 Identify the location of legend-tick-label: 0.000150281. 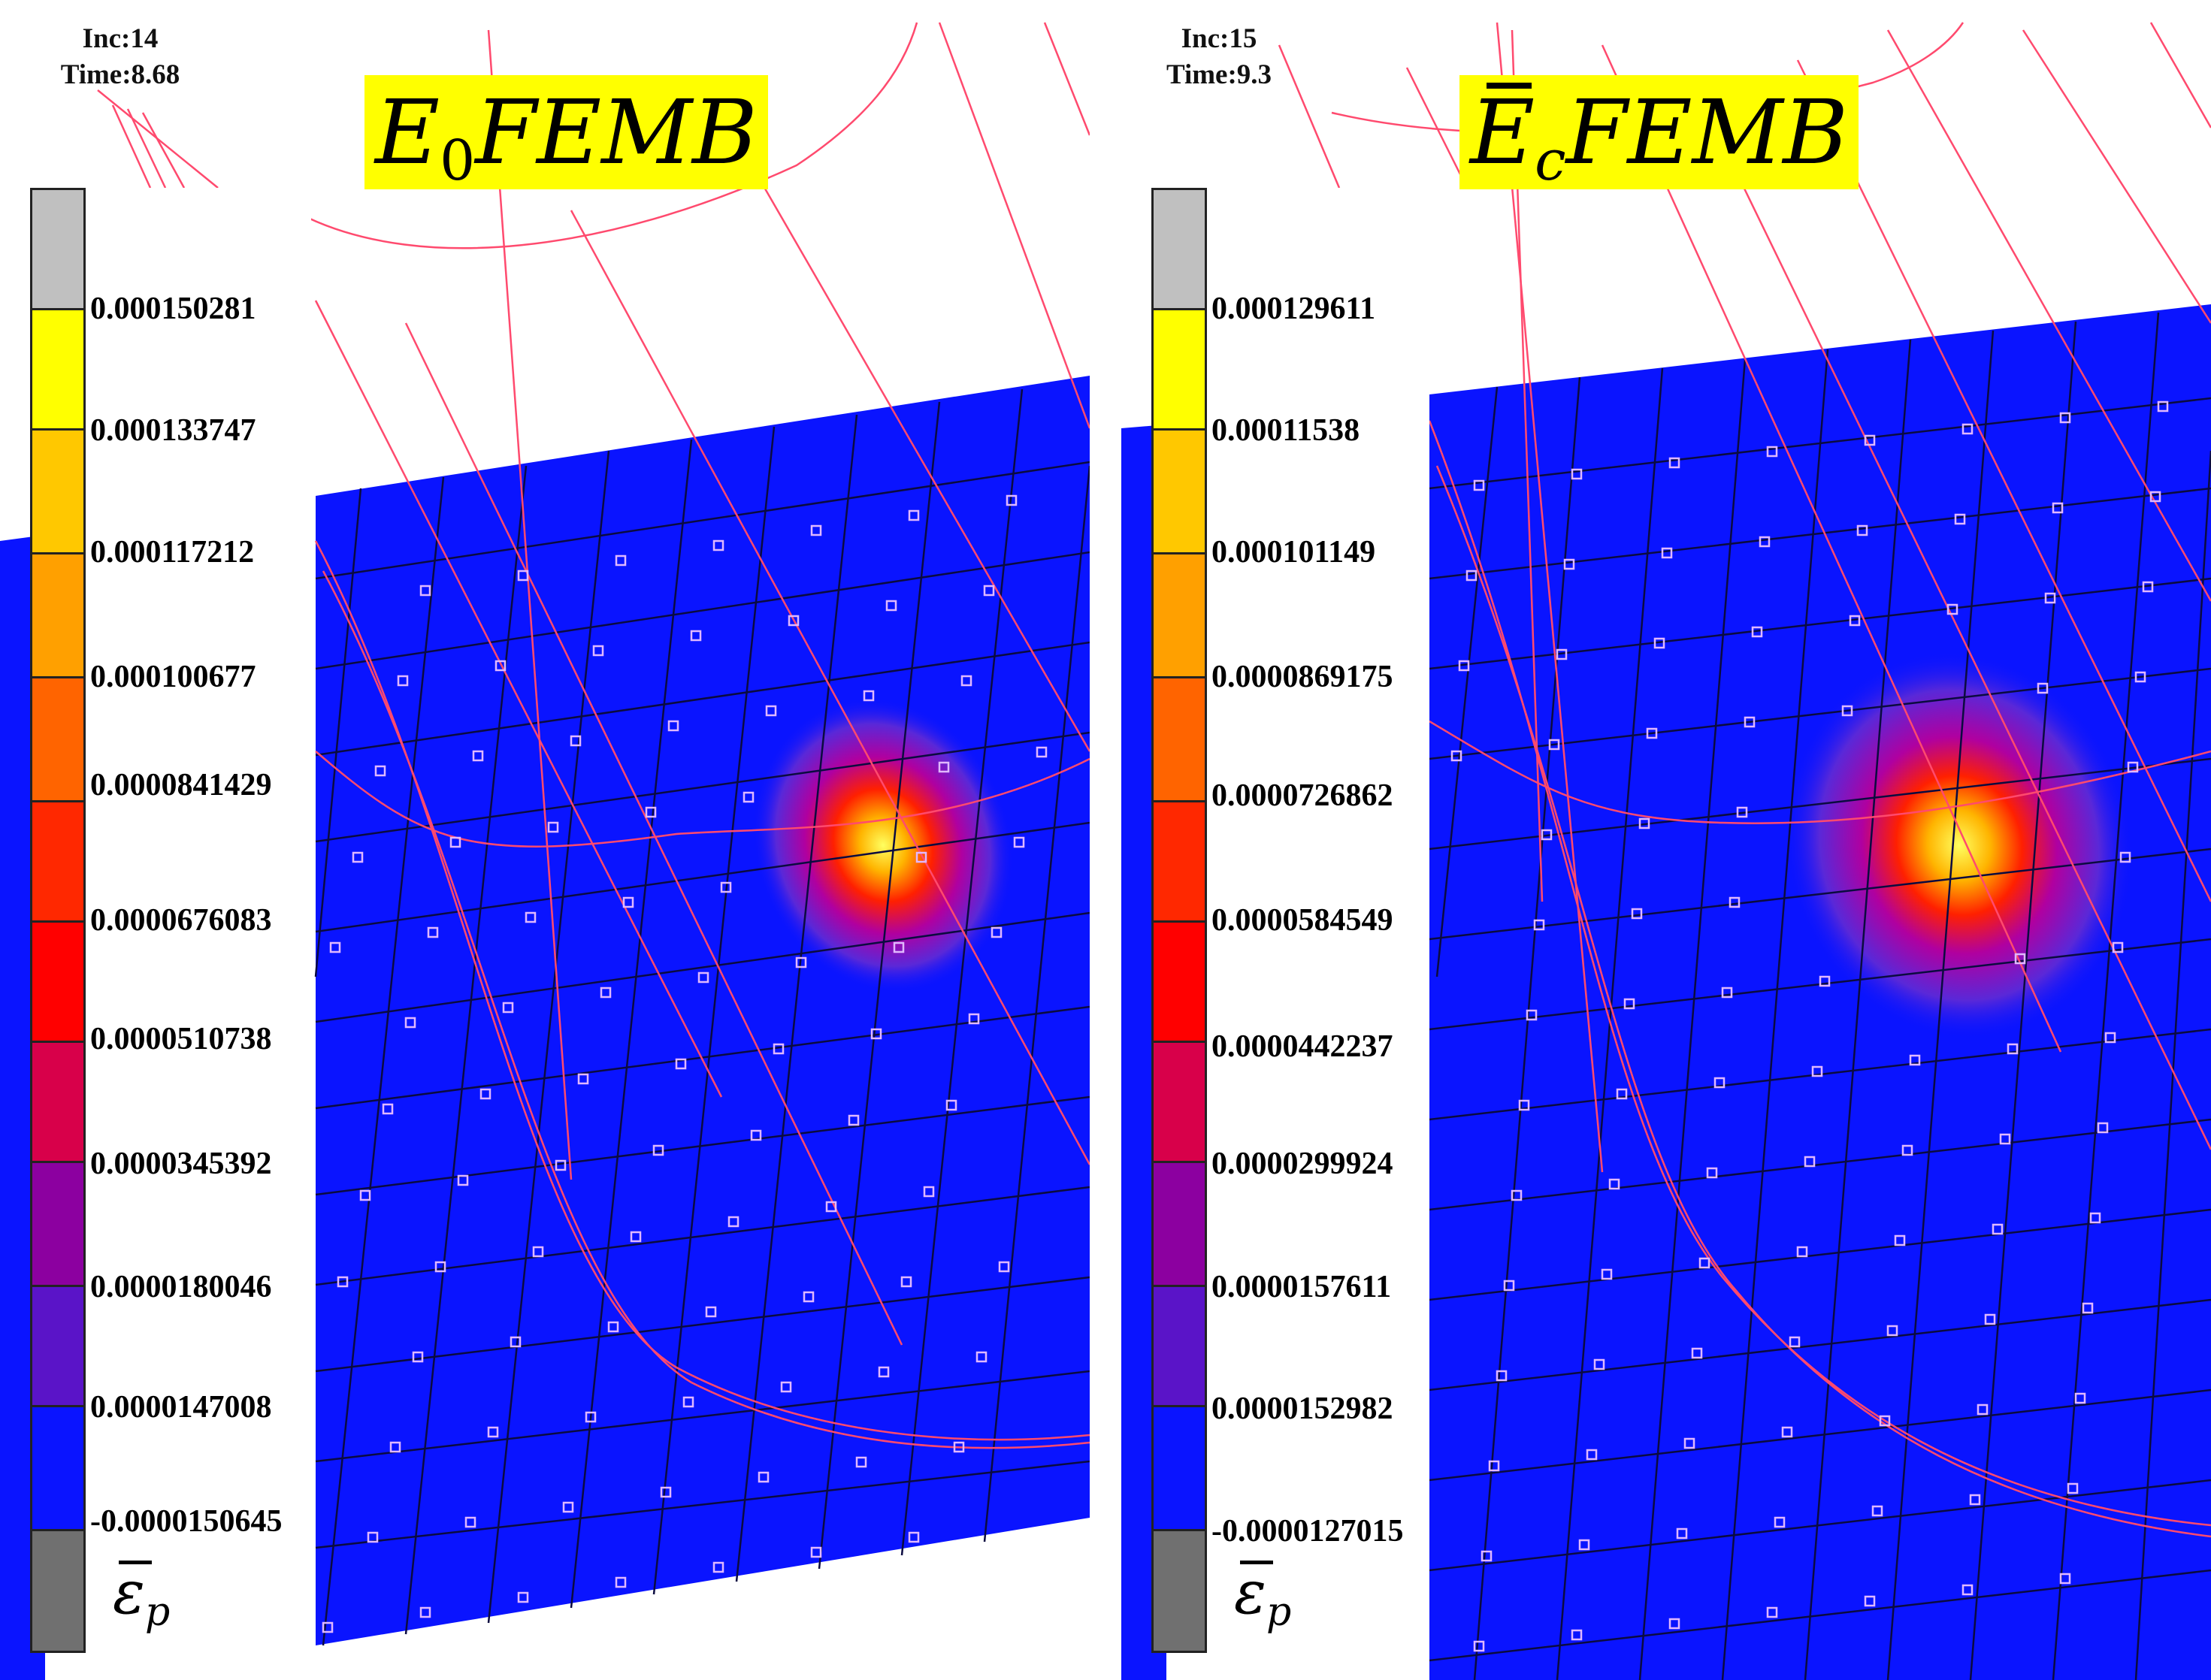
(173, 309).